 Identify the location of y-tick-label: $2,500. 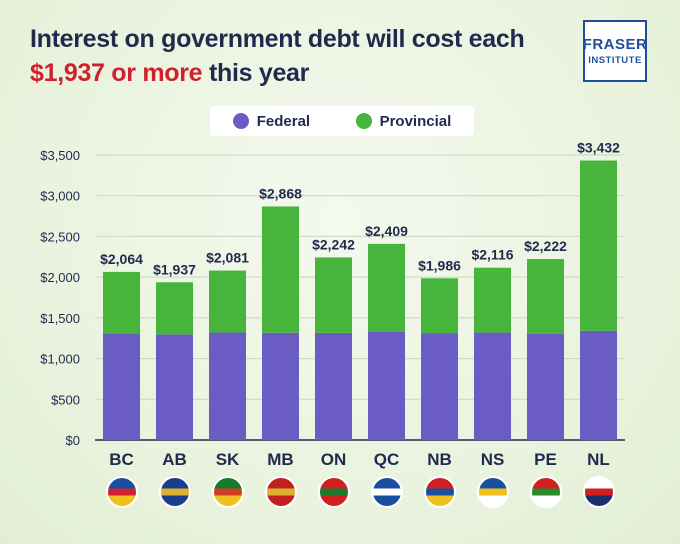
(60, 236).